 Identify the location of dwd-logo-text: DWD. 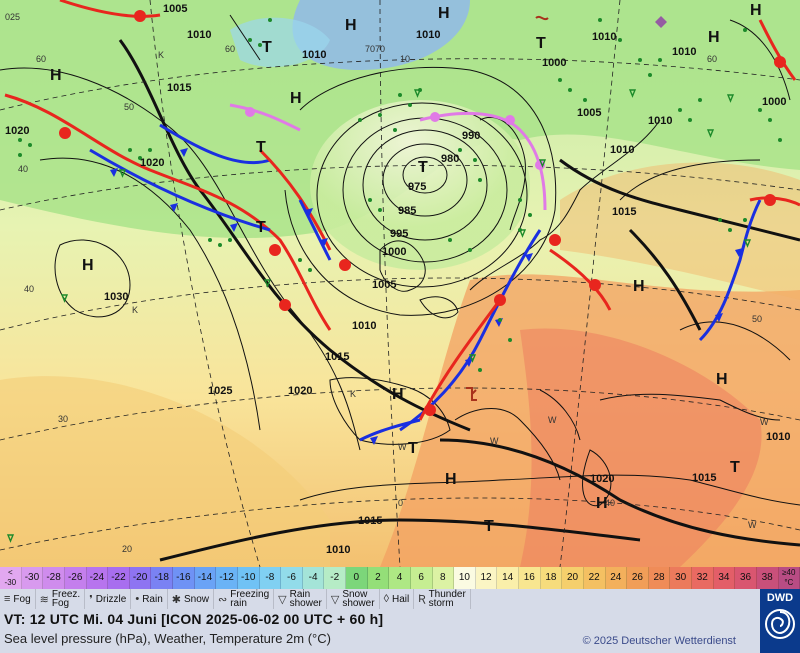
(780, 598).